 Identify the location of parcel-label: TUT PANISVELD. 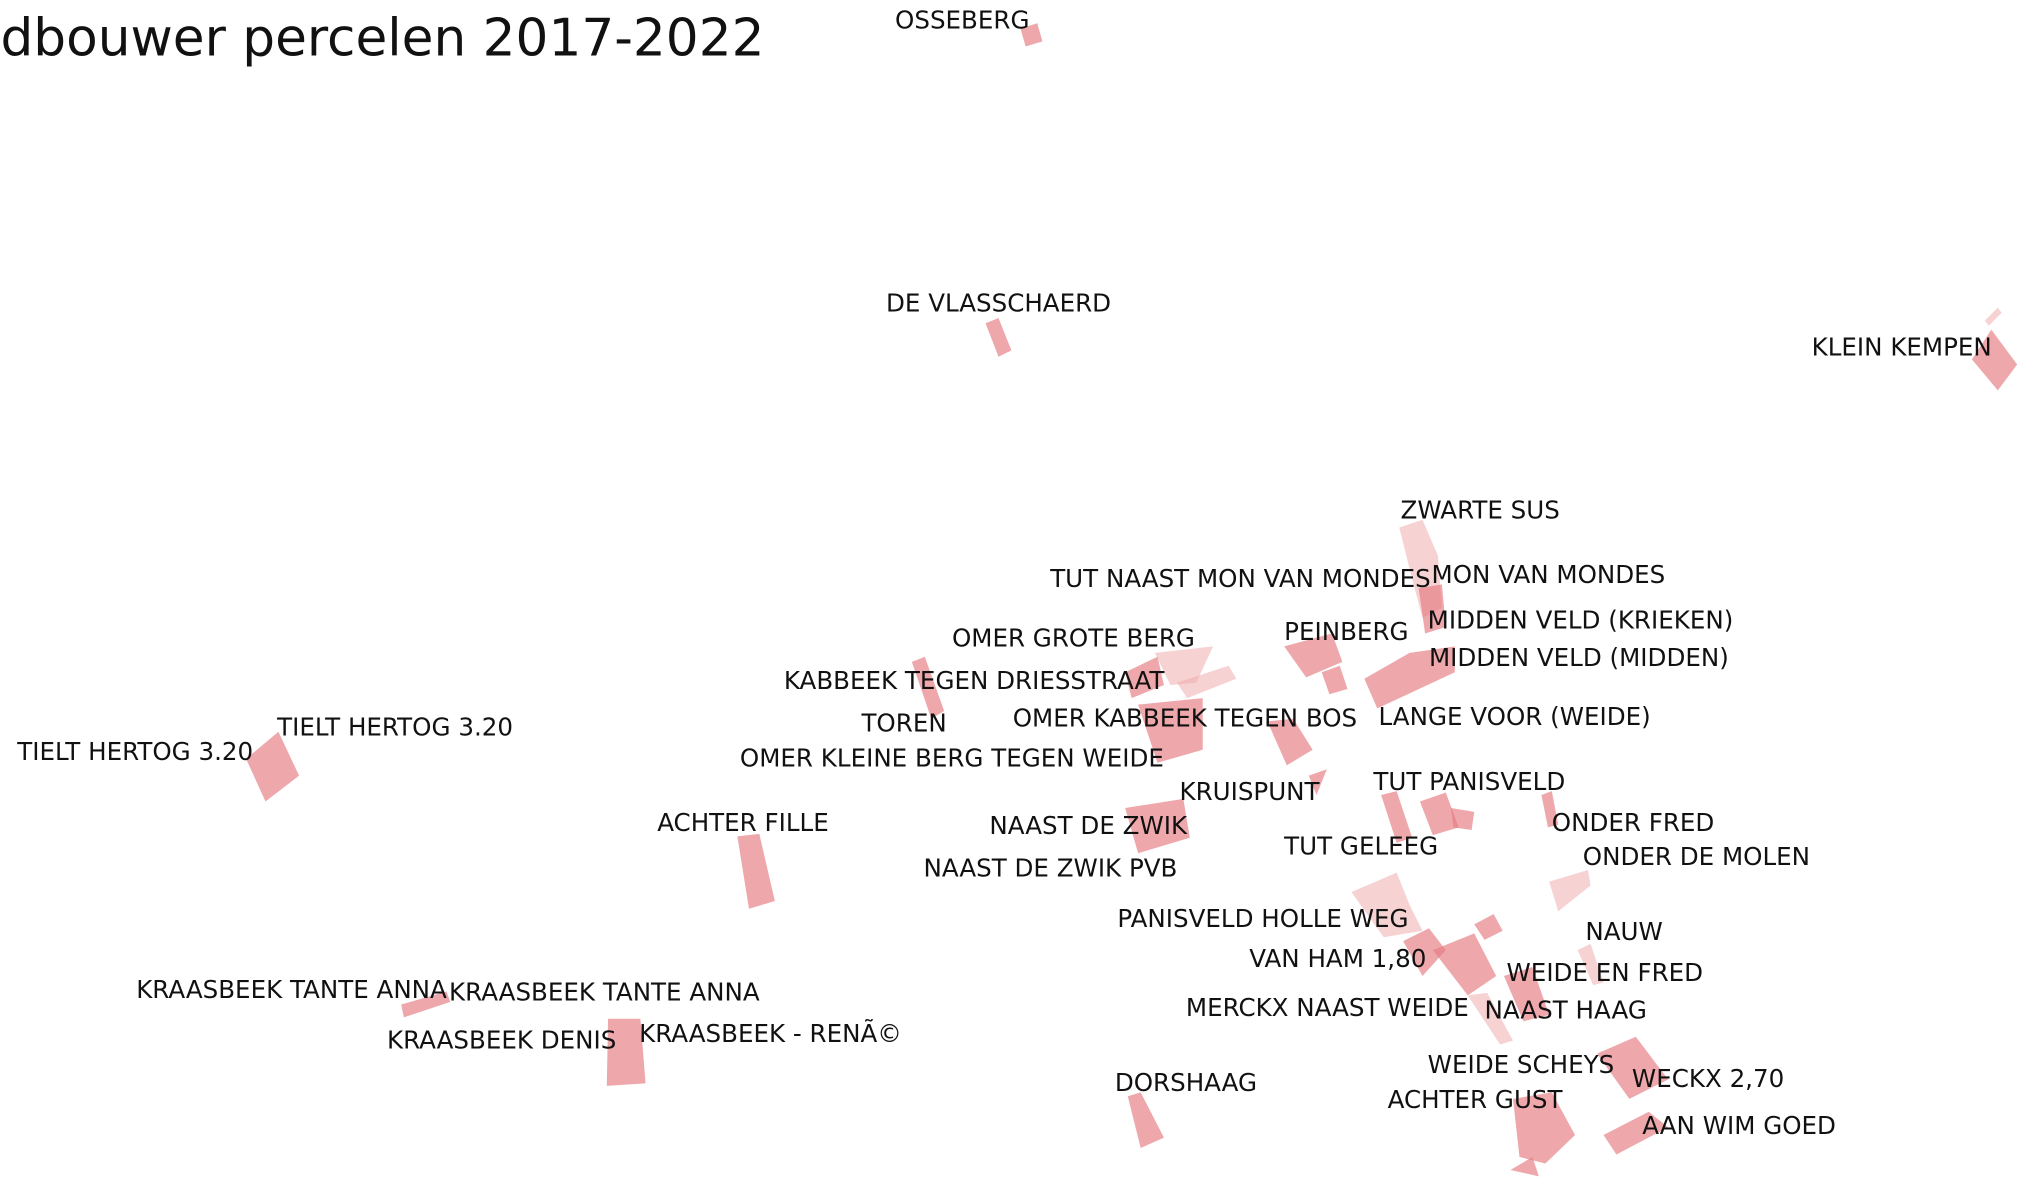
(1468, 781).